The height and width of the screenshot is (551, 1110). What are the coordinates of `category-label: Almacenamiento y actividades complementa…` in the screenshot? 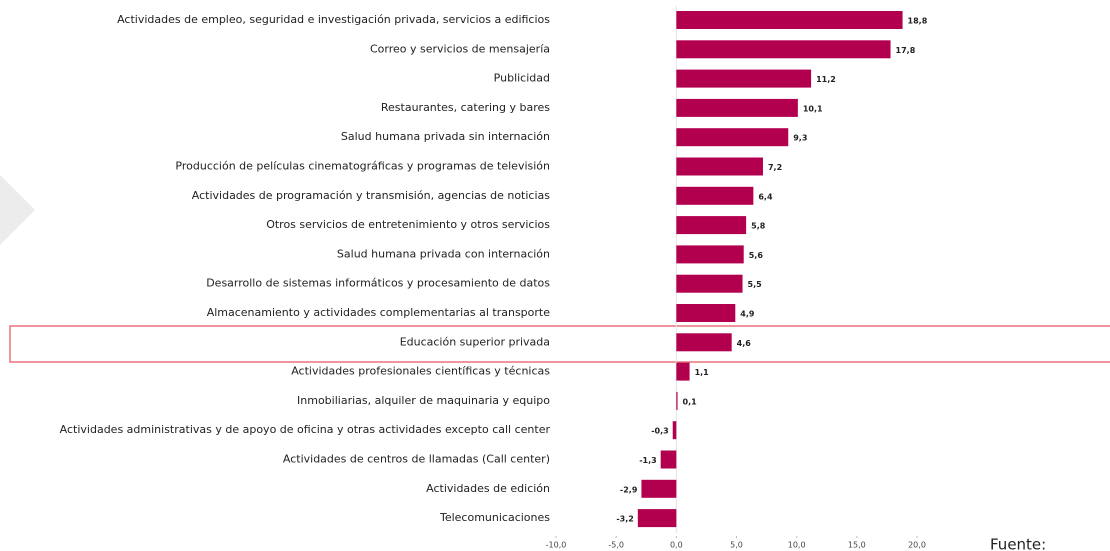 It's located at (379, 312).